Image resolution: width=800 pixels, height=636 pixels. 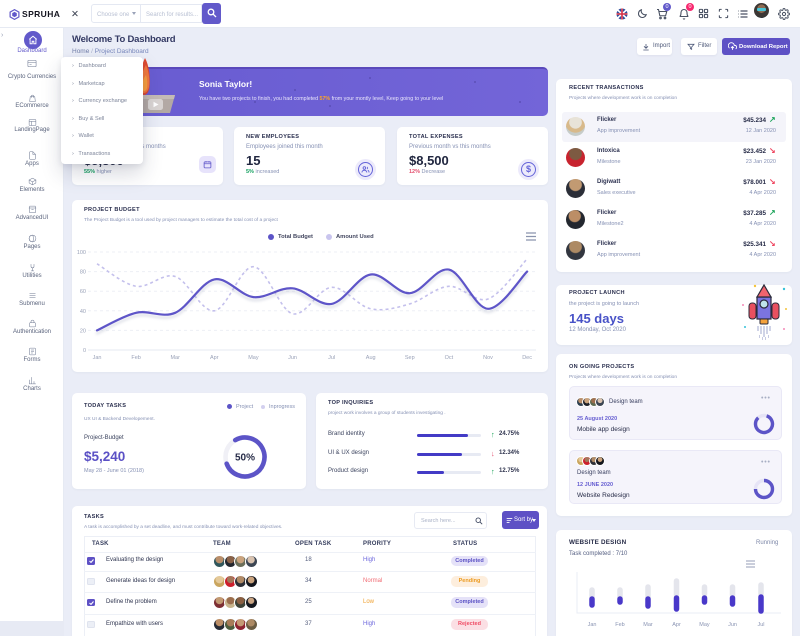 What do you see at coordinates (371, 358) in the screenshot?
I see `svg-text: Aug` at bounding box center [371, 358].